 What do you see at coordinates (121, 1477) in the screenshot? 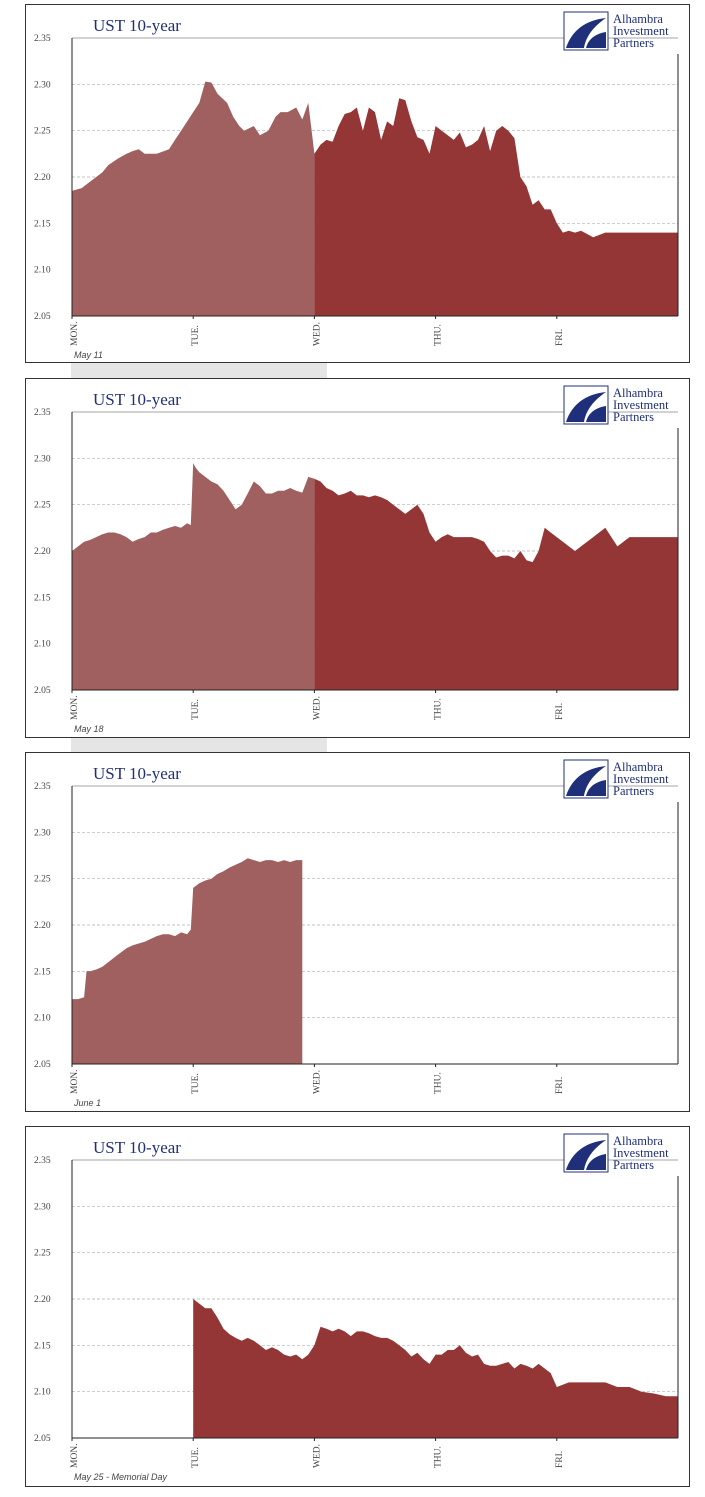
I see `week-date-label: May 25 - Memorial Day` at bounding box center [121, 1477].